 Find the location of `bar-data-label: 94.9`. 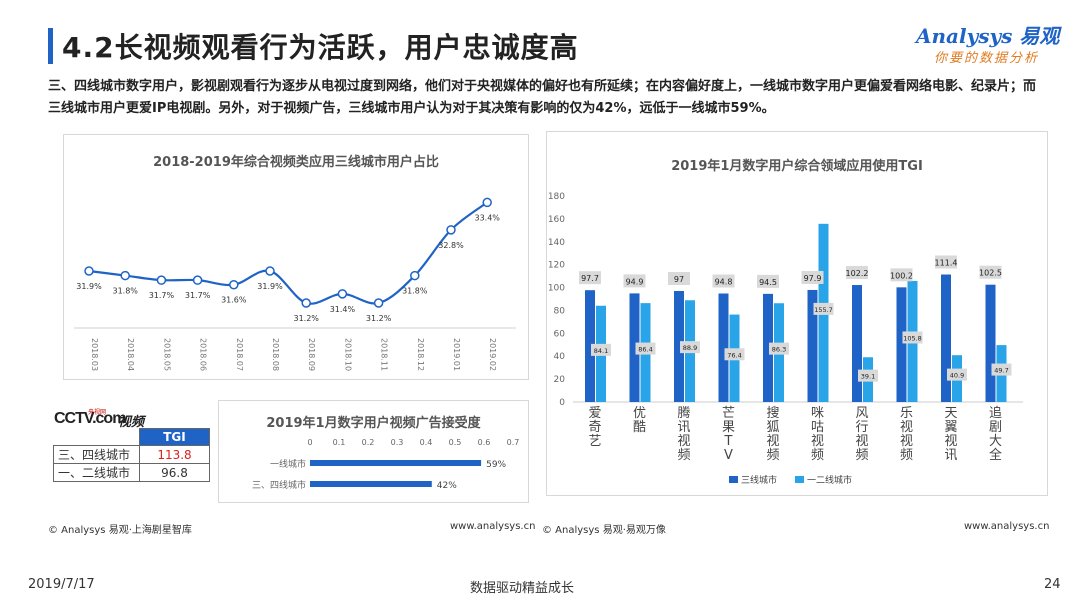

bar-data-label: 94.9 is located at coordinates (635, 281).